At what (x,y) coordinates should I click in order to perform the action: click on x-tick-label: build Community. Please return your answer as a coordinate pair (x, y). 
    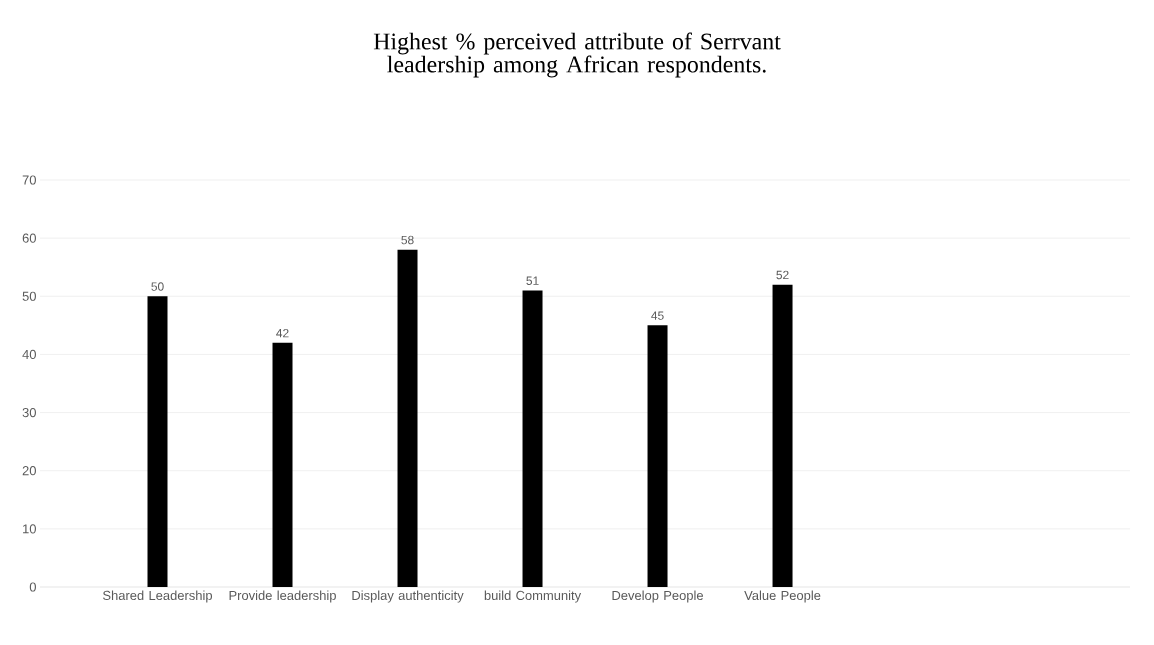
    Looking at the image, I should click on (533, 596).